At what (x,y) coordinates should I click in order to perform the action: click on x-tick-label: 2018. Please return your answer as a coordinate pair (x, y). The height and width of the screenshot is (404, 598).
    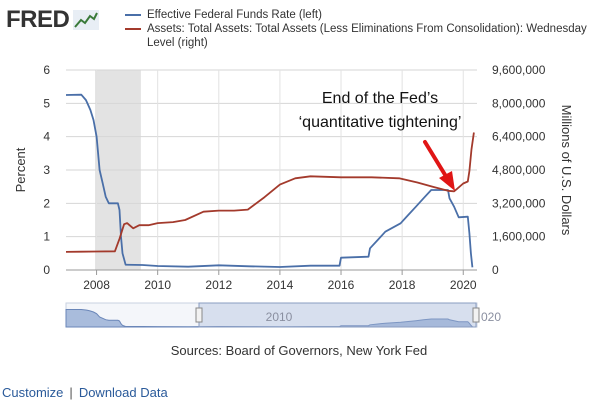
    Looking at the image, I should click on (402, 285).